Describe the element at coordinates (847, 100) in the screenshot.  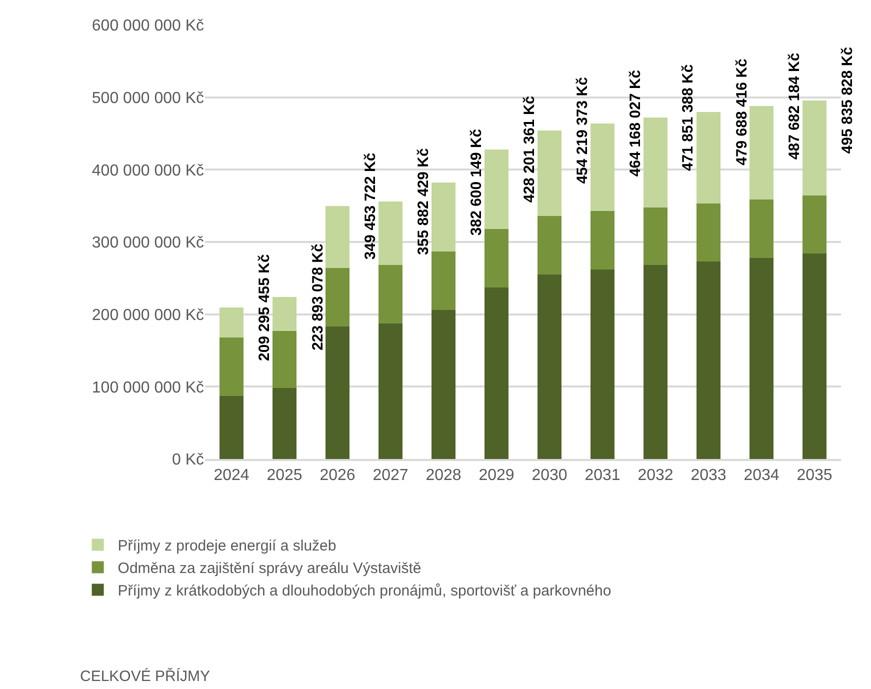
I see `total-label: 495 835 828 Kč` at that location.